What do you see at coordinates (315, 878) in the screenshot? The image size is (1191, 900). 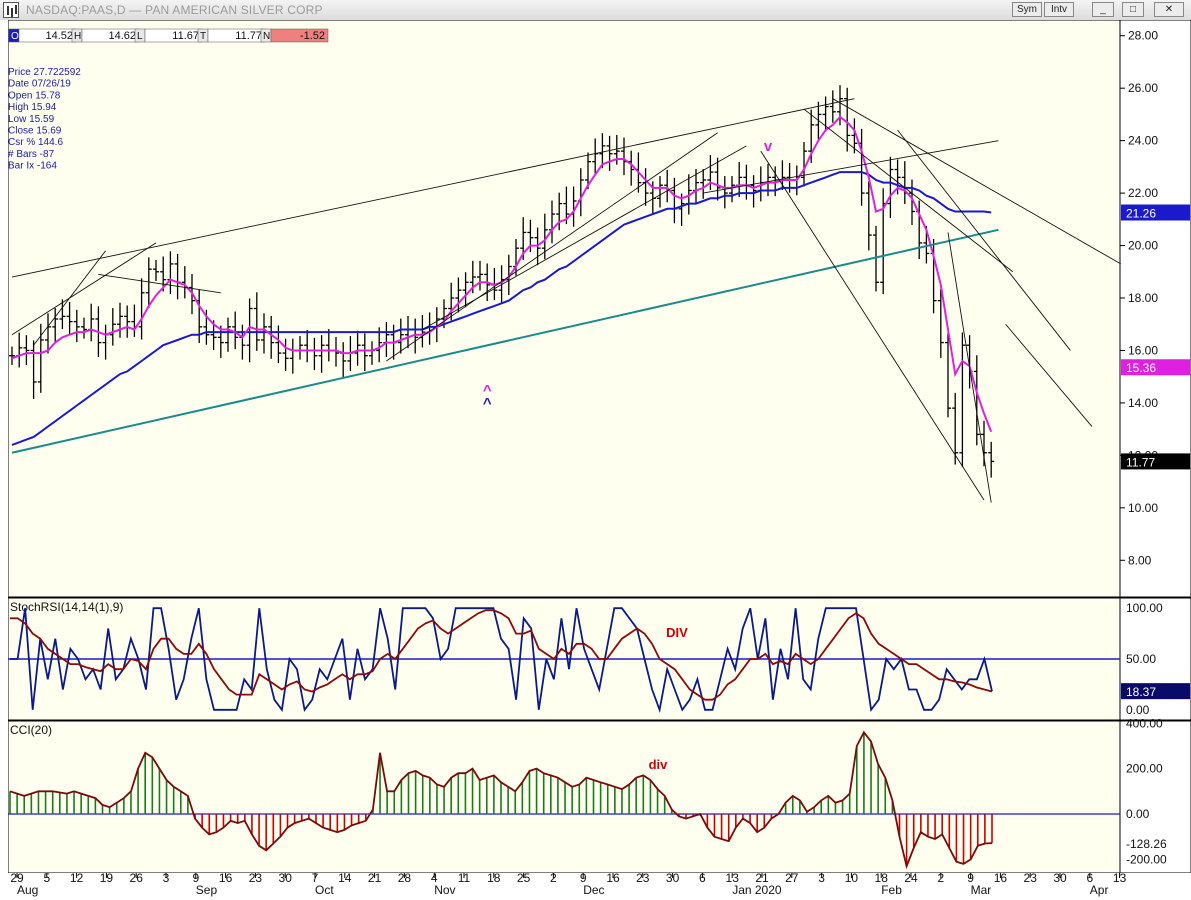 I see `date-tick-label: 7` at bounding box center [315, 878].